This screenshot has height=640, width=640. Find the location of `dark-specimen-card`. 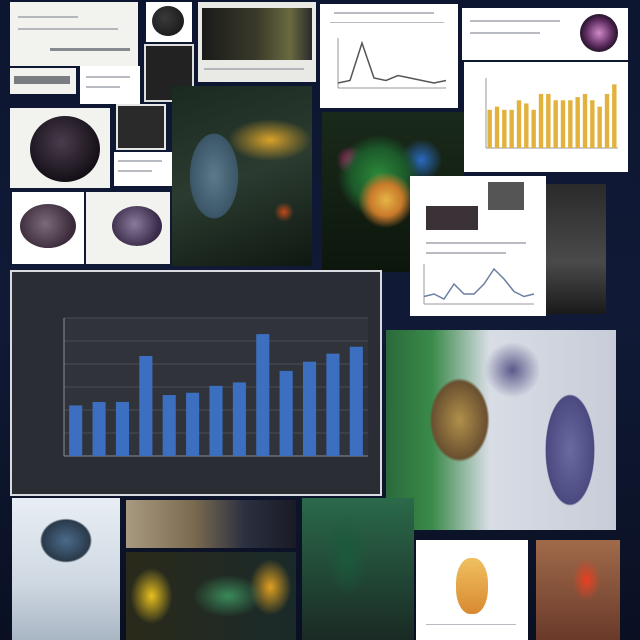

dark-specimen-card is located at coordinates (60, 148).